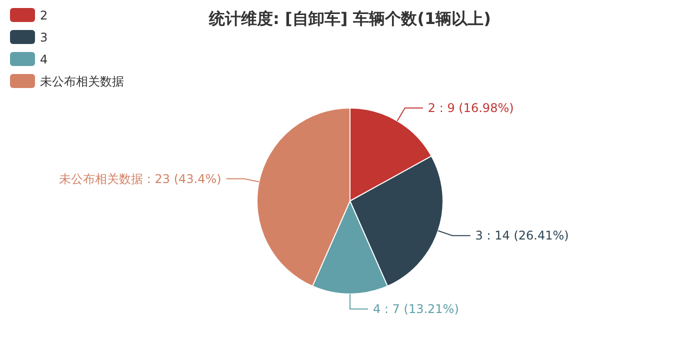  Describe the element at coordinates (350, 18) in the screenshot. I see `title: 统计维度: [自卸车] 车辆个数(1辆以上)` at that location.